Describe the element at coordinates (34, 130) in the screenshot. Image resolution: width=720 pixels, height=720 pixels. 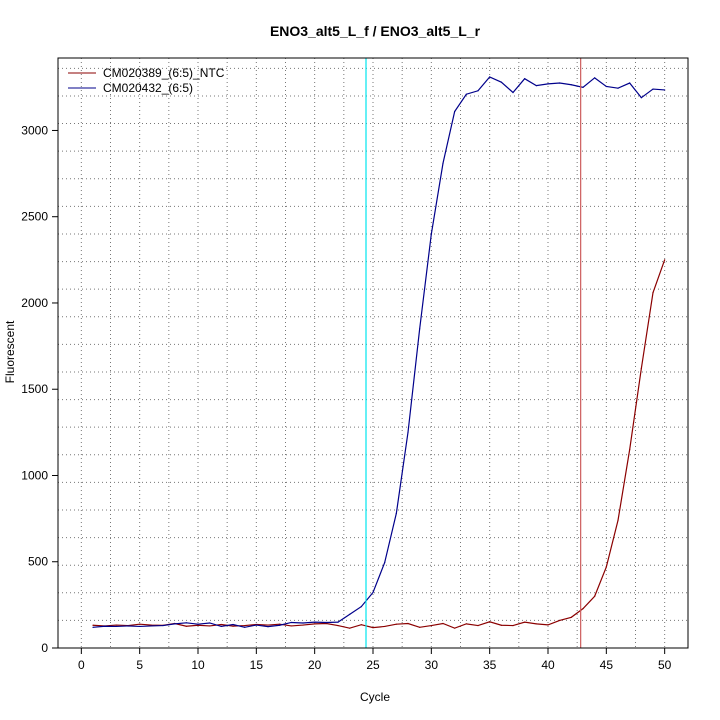
I see `y-tick-label: 3000` at that location.